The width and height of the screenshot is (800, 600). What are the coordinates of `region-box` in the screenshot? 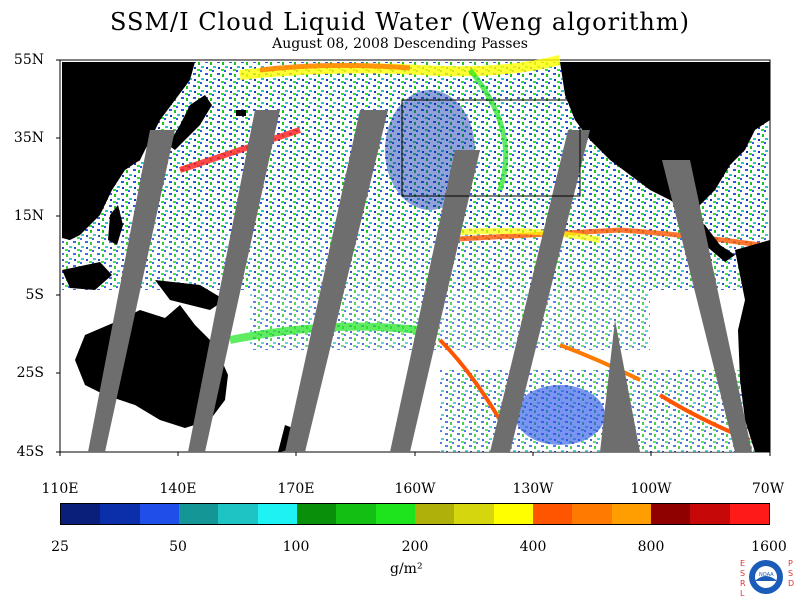 It's located at (491, 148).